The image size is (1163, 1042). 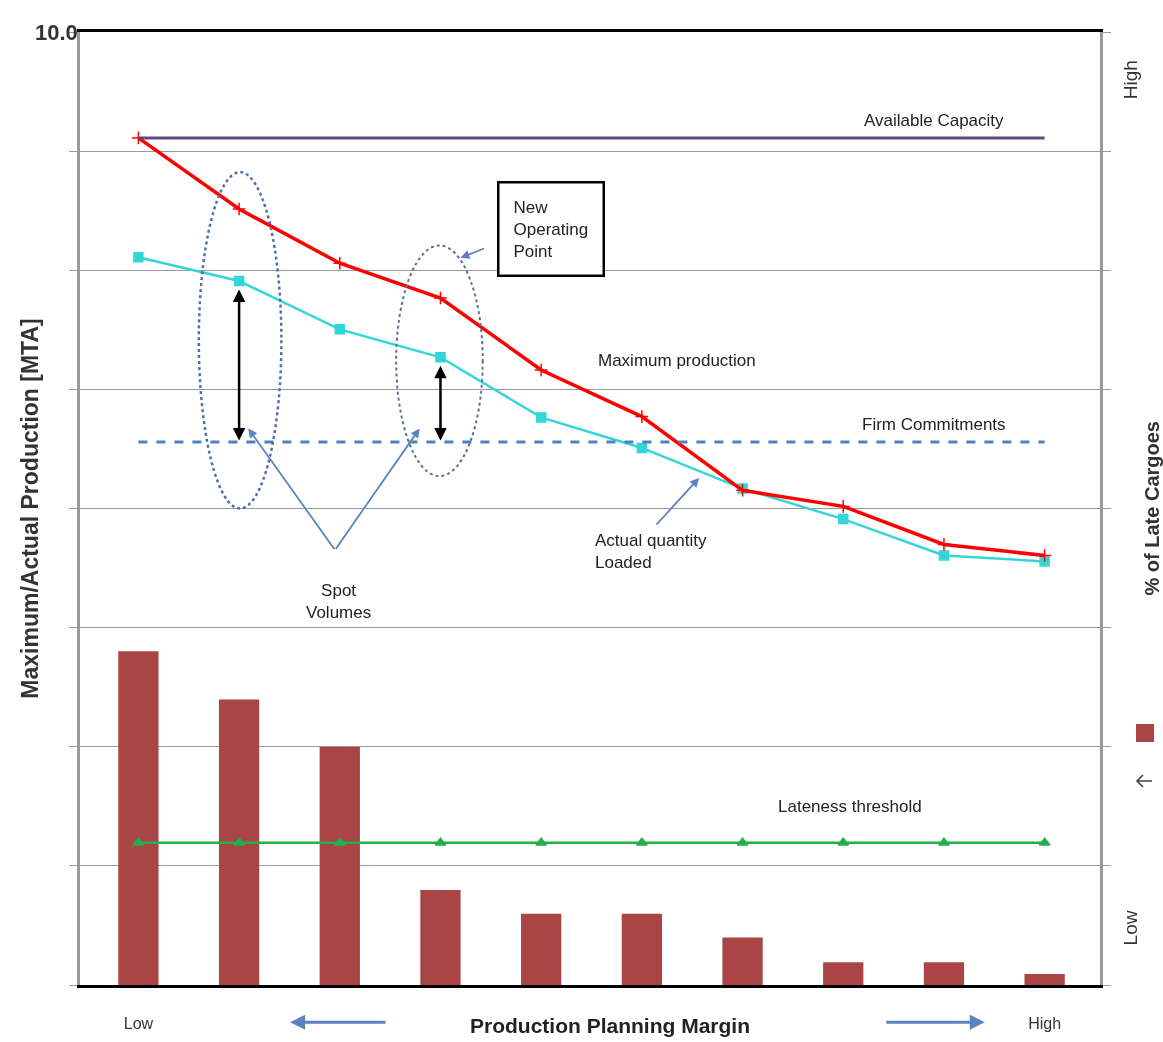 What do you see at coordinates (1130, 928) in the screenshot?
I see `text: Low` at bounding box center [1130, 928].